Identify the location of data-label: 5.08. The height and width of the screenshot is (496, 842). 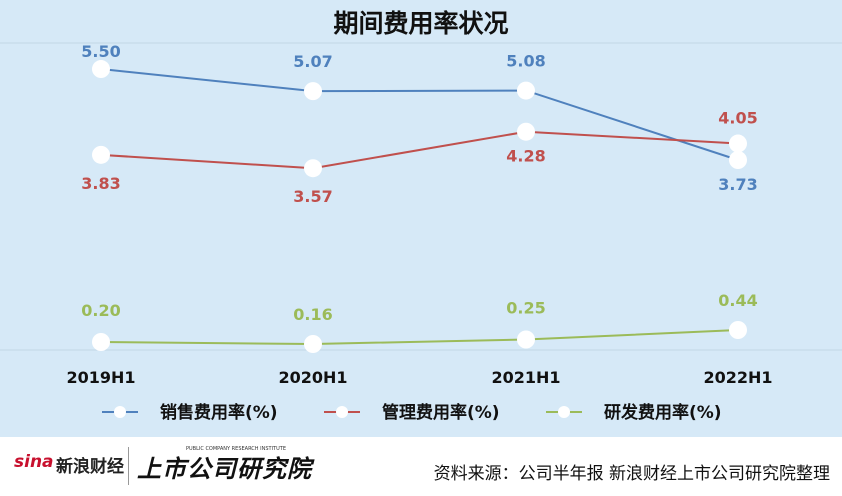
(525, 61).